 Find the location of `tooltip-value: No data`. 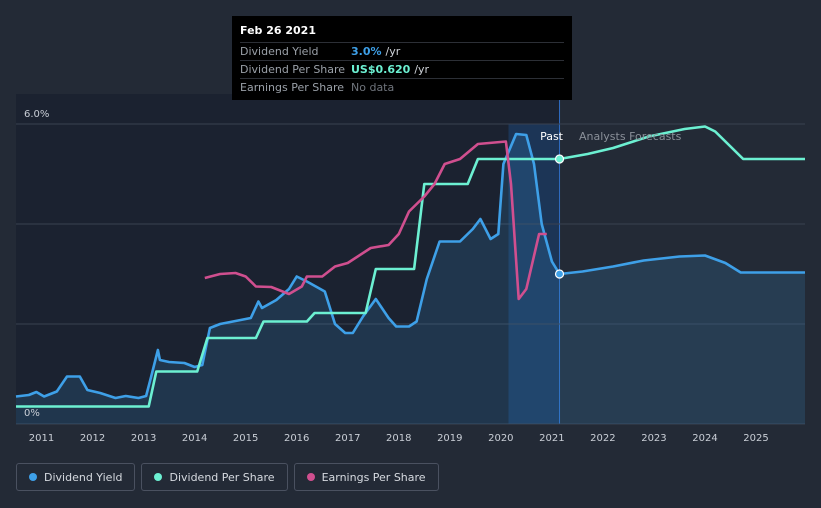

tooltip-value: No data is located at coordinates (373, 87).